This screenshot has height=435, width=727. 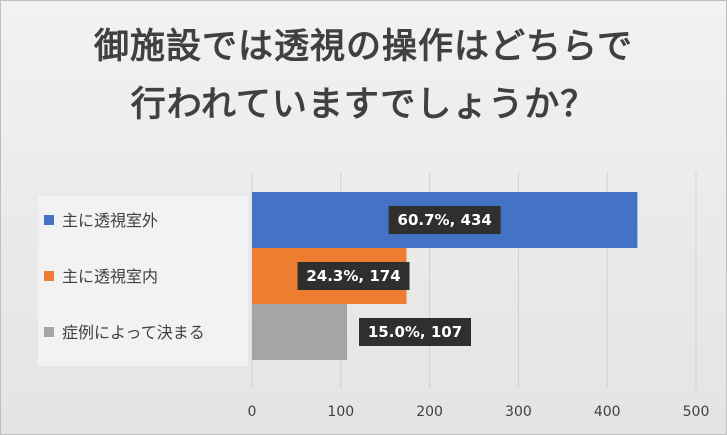 What do you see at coordinates (340, 412) in the screenshot?
I see `x-tick-label: 100` at bounding box center [340, 412].